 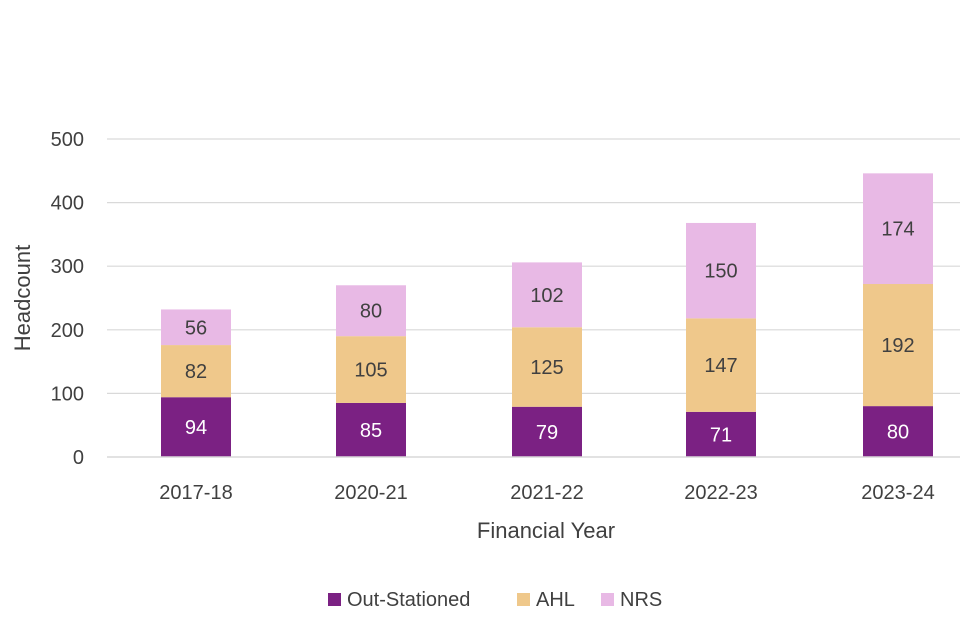 What do you see at coordinates (22, 298) in the screenshot?
I see `y-axis-title: Headcount` at bounding box center [22, 298].